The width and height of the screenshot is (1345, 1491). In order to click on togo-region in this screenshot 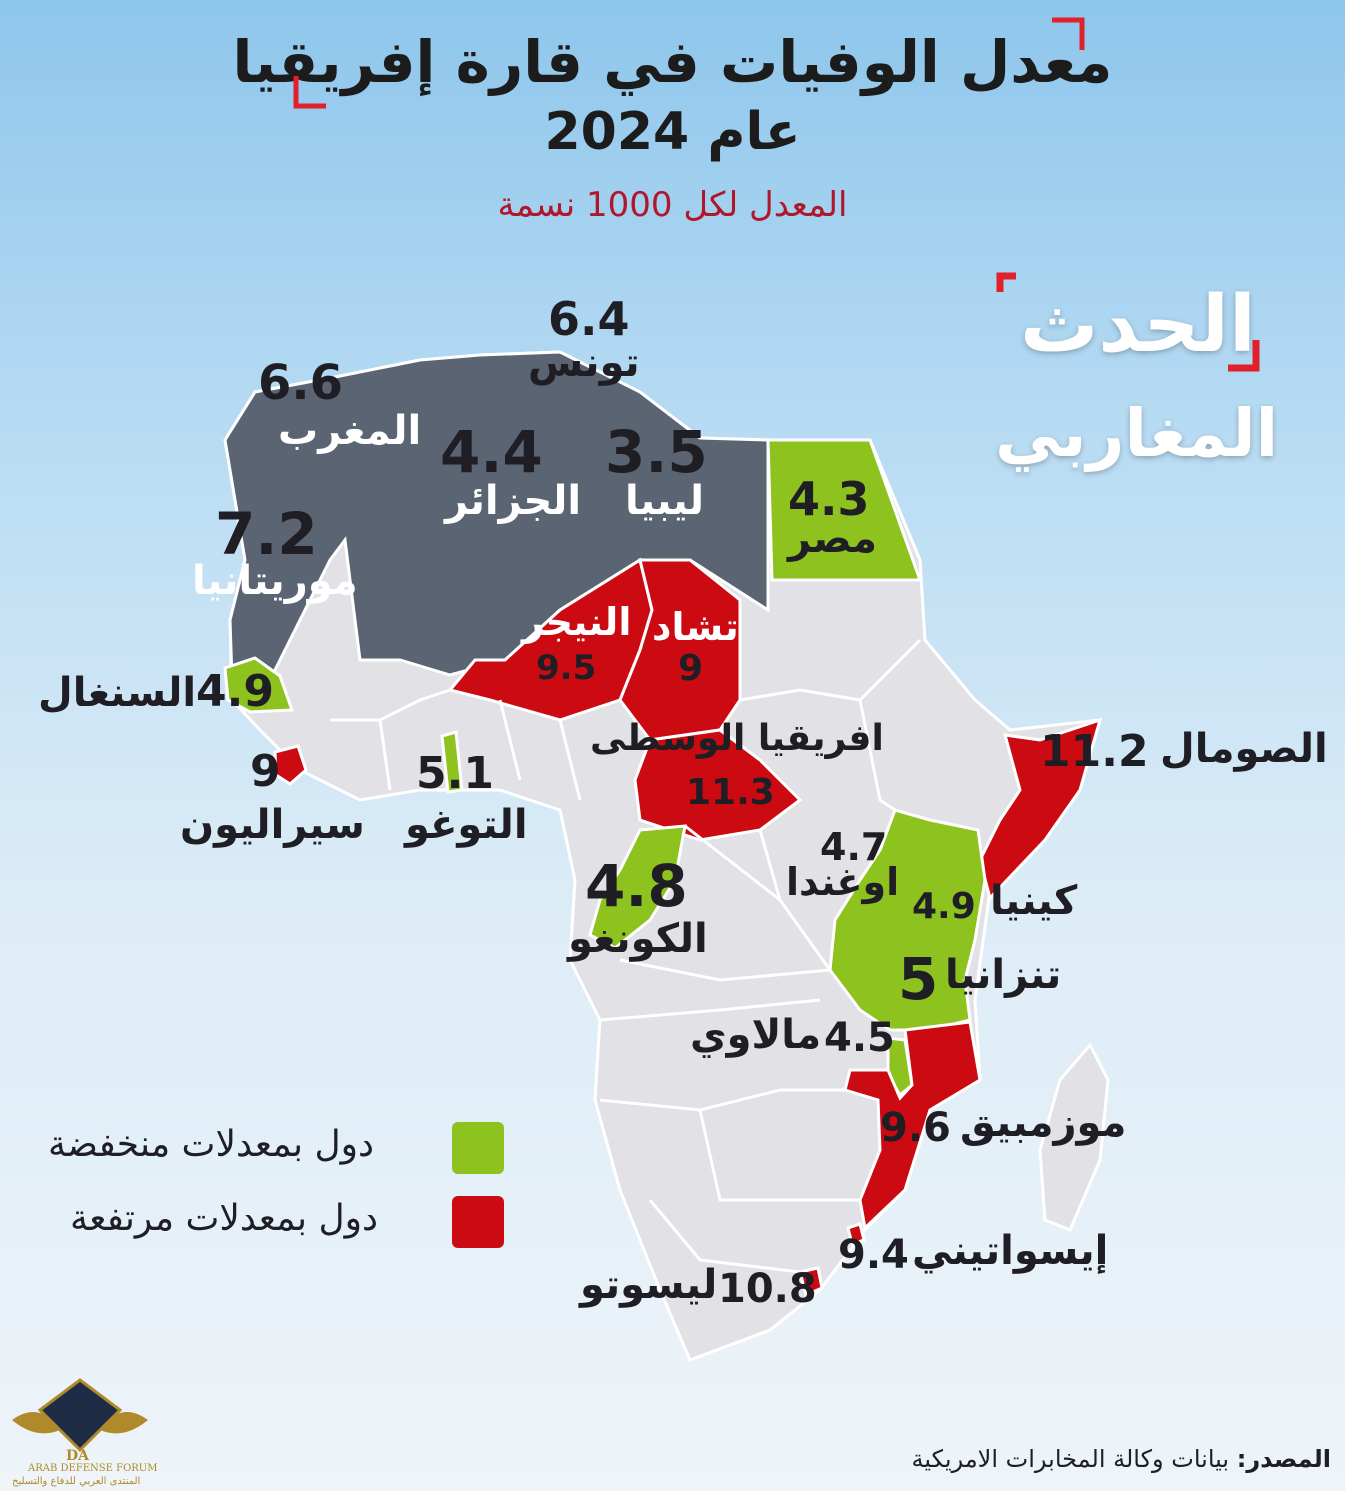, I will do `click(452, 762)`.